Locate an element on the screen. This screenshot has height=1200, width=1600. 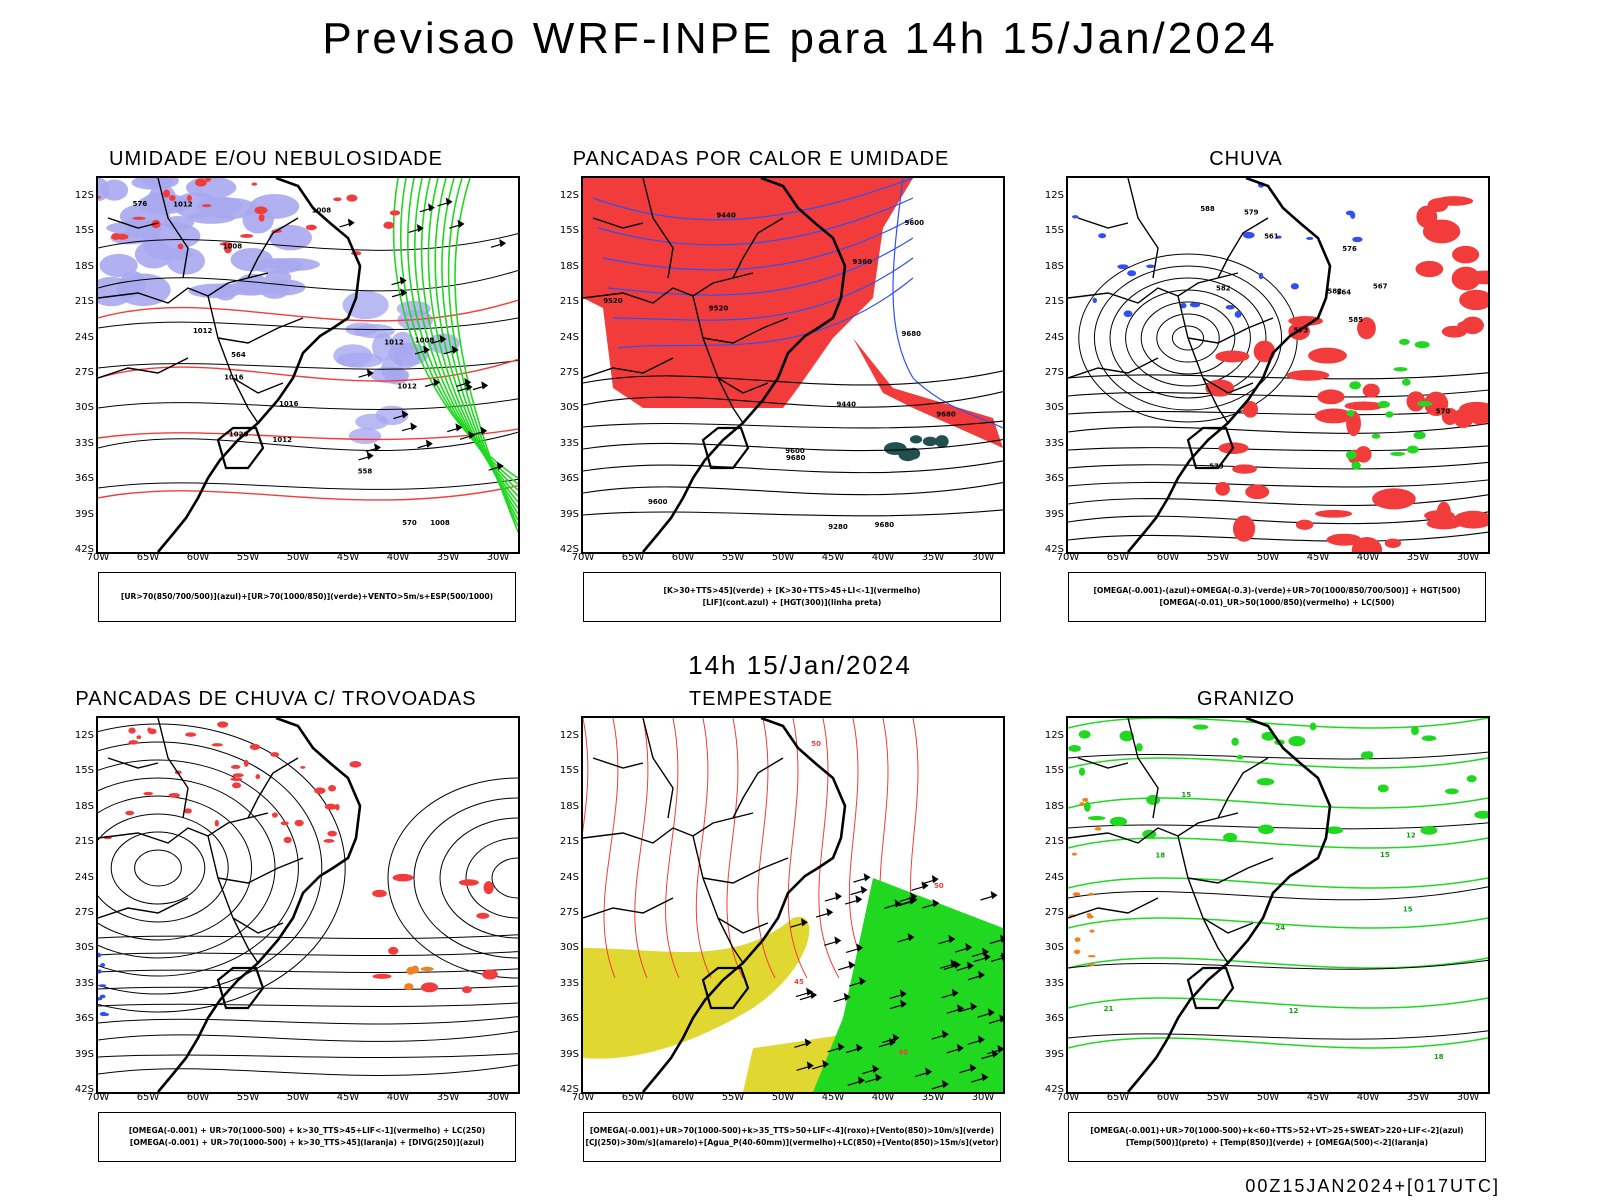
humidity-blue-area is located at coordinates (209, 242).